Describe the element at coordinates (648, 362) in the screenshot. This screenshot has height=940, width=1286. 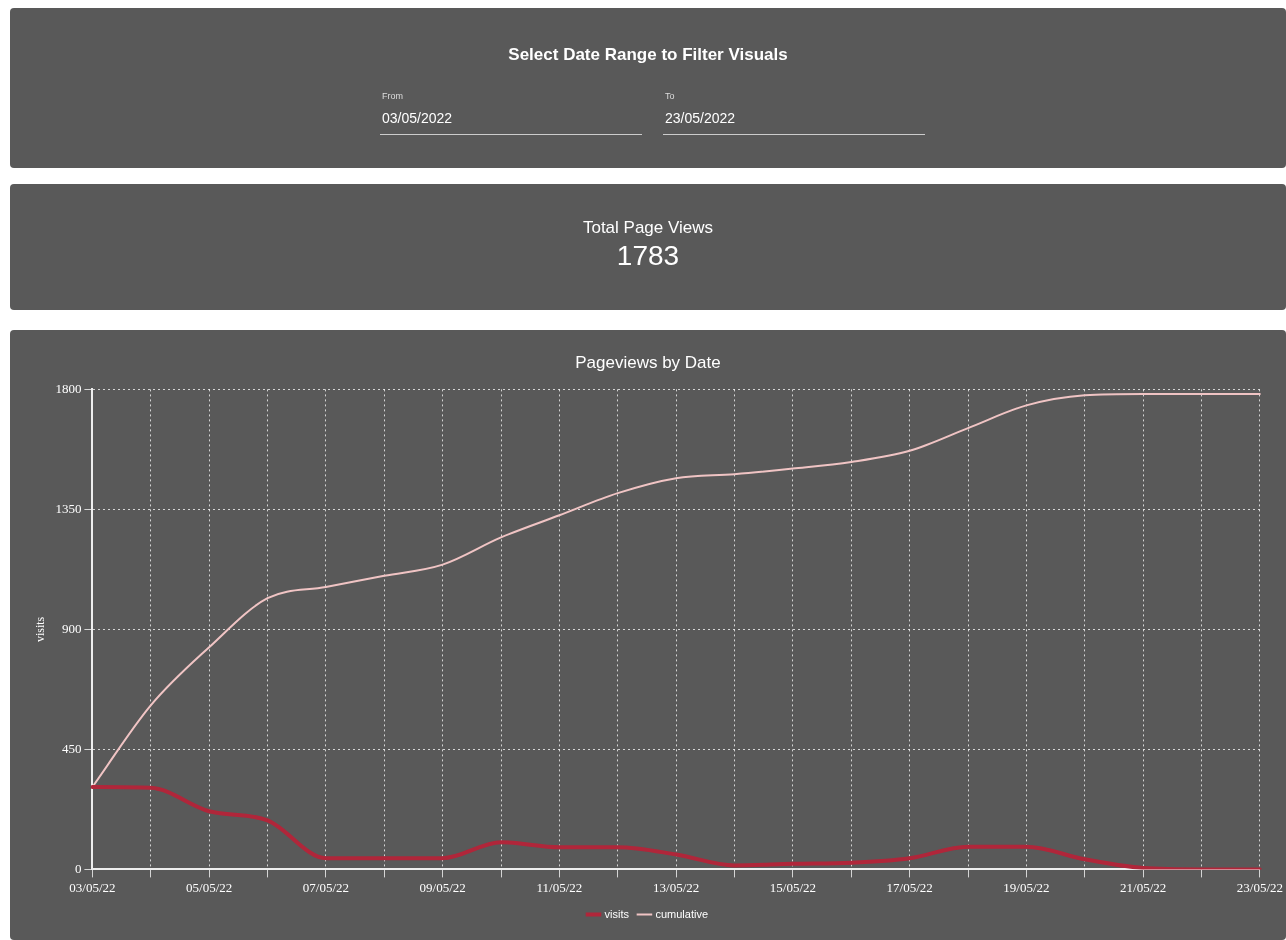
I see `chart-title: Pageviews by Date` at that location.